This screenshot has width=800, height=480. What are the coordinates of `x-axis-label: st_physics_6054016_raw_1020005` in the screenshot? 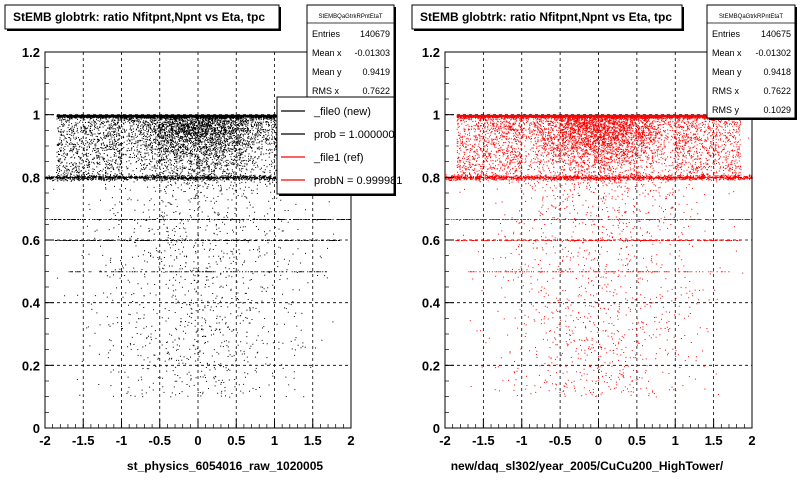 It's located at (225, 466).